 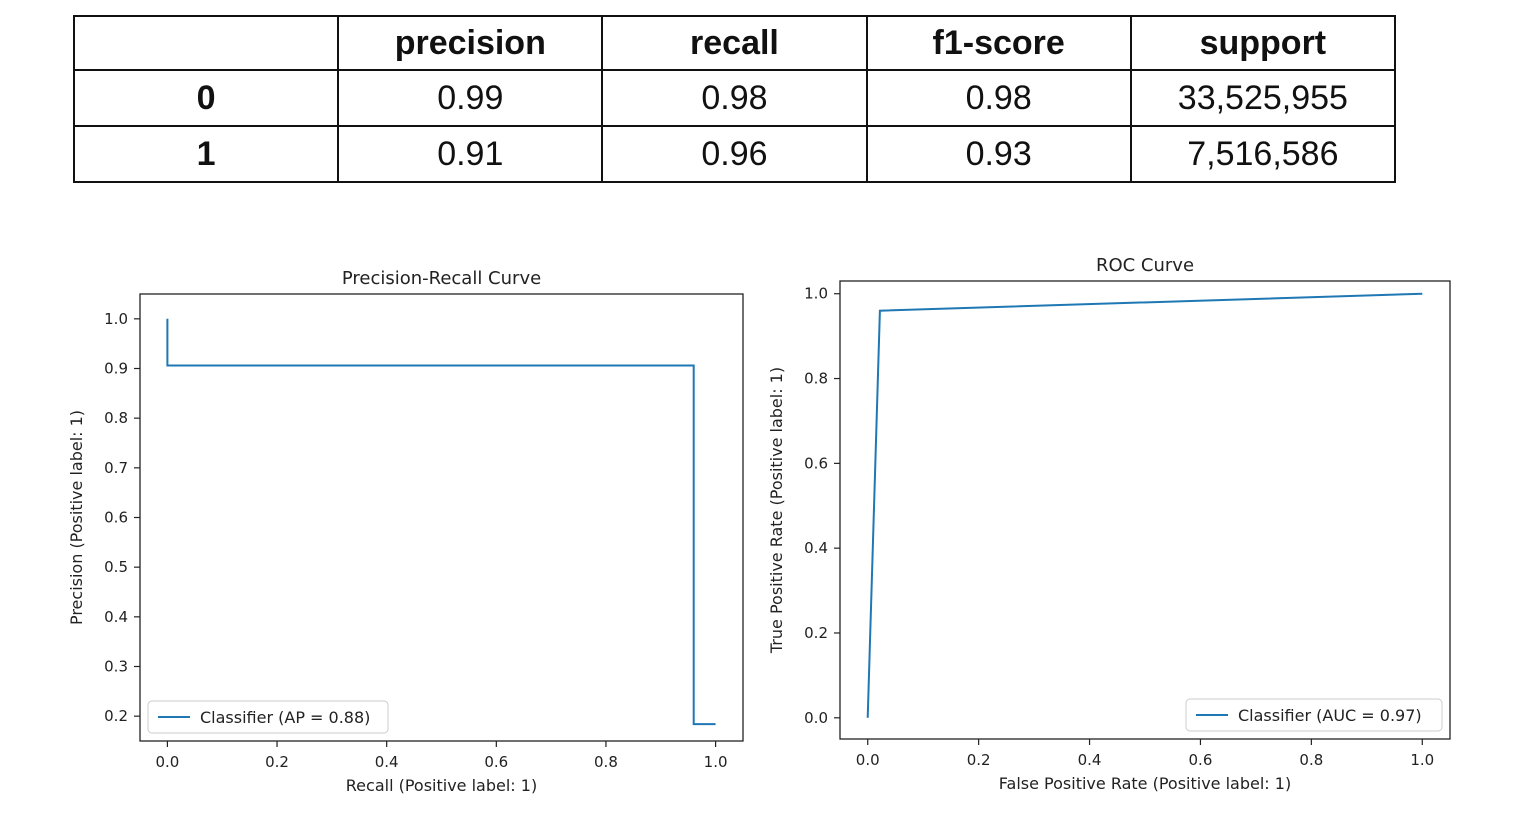 I want to click on x-axis-label: Recall (Positive label: 1), so click(x=441, y=785).